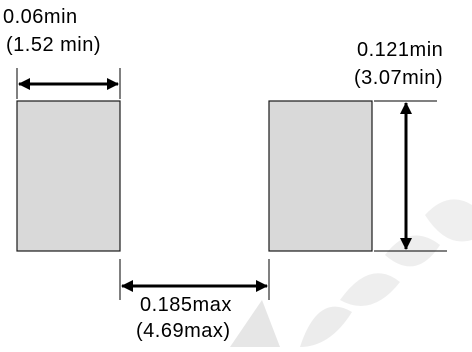 Image resolution: width=472 pixels, height=352 pixels. Describe the element at coordinates (183, 331) in the screenshot. I see `pad-gap-metric-label: (4.69max)` at that location.